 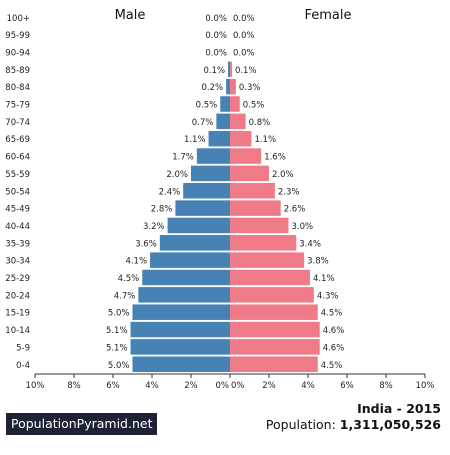 I want to click on male-value-label: 2.8%, so click(x=162, y=210).